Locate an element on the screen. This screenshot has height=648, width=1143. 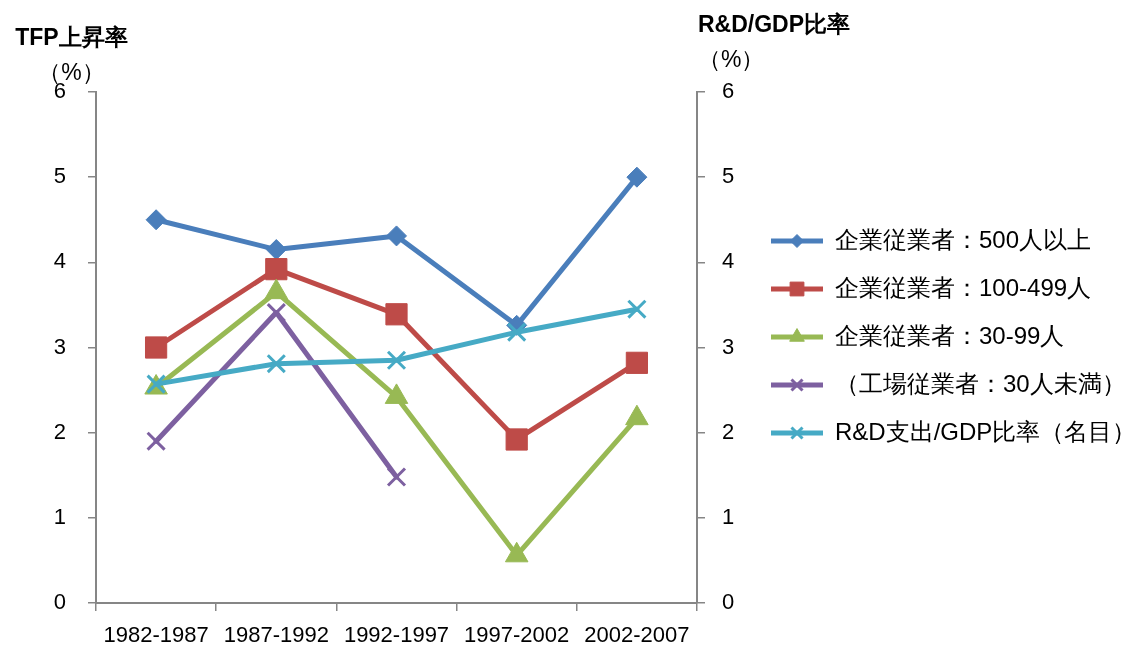
x-tick-label: 1992-1997 is located at coordinates (396, 635).